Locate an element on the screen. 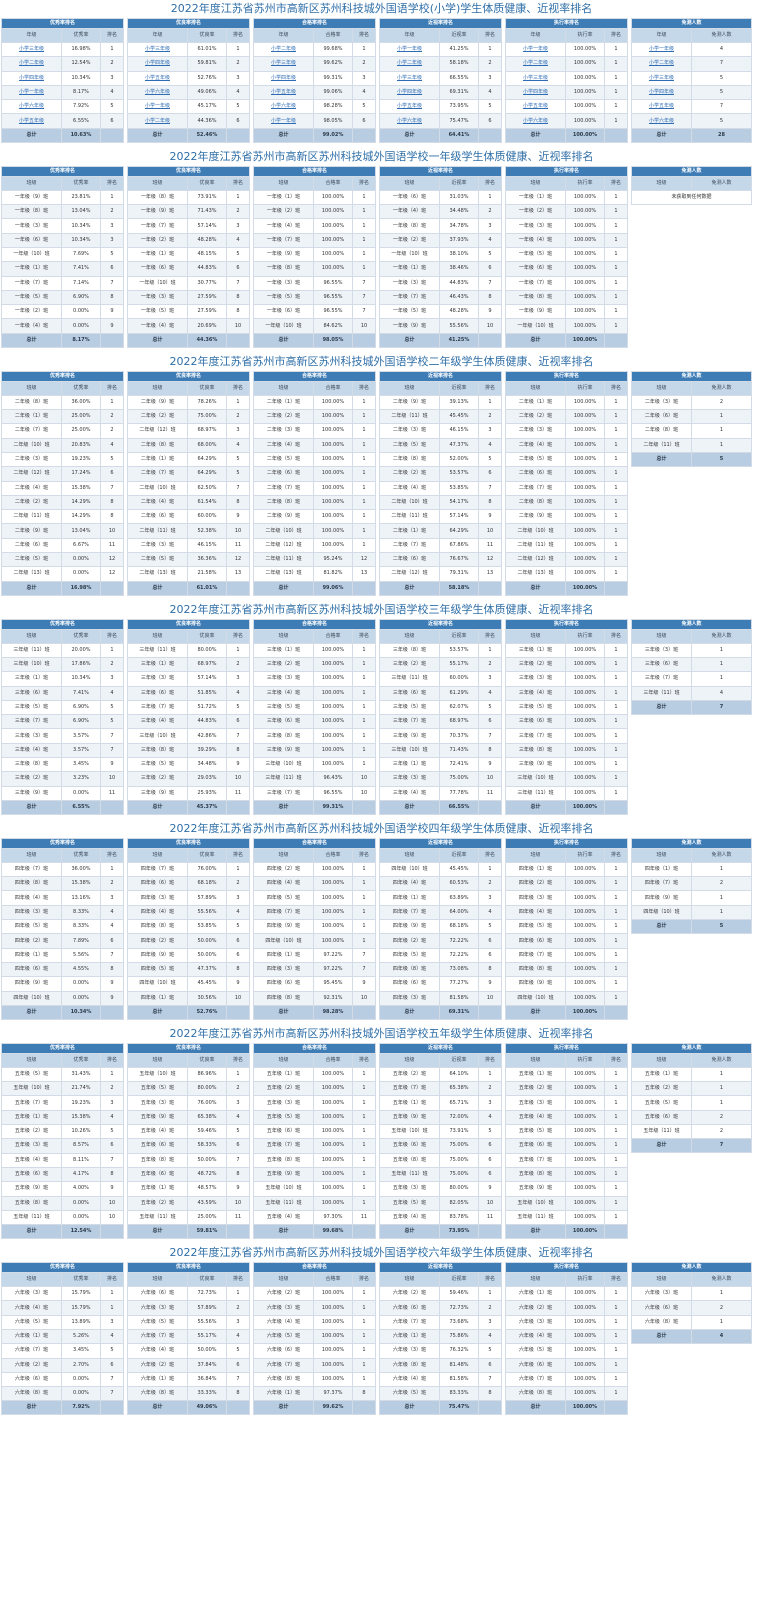 The height and width of the screenshot is (1600, 763). table-cell: 54.17% is located at coordinates (459, 502).